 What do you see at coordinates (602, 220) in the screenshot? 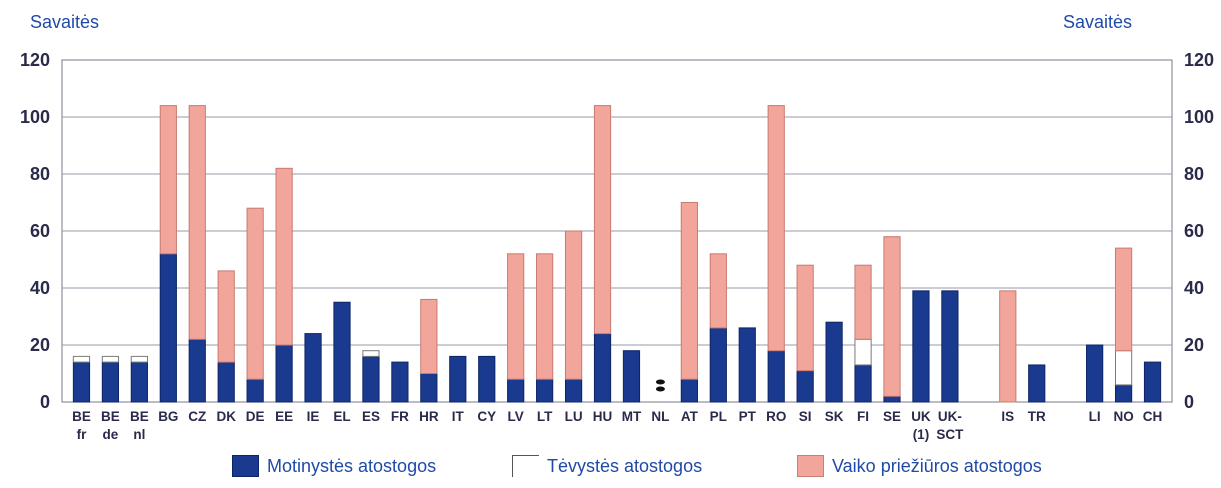
I see `bar-parental-hu` at bounding box center [602, 220].